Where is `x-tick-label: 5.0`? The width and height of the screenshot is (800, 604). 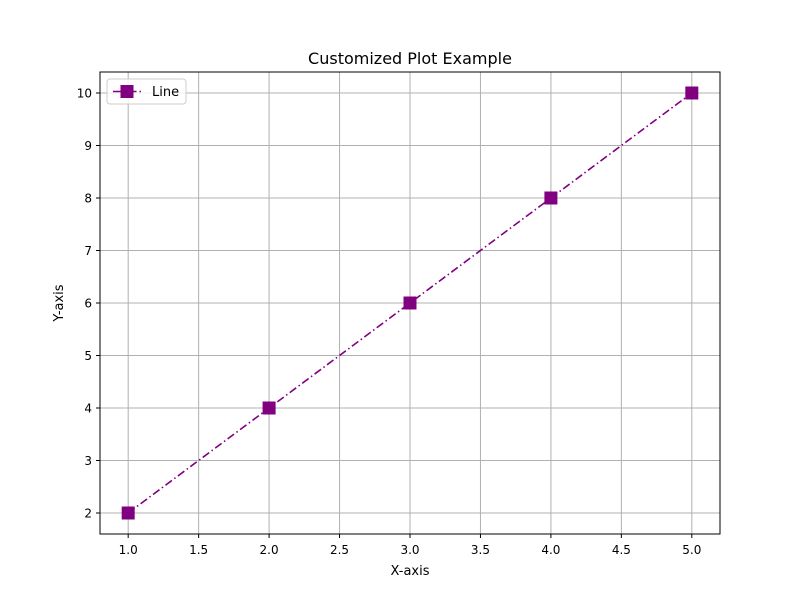
x-tick-label: 5.0 is located at coordinates (691, 550).